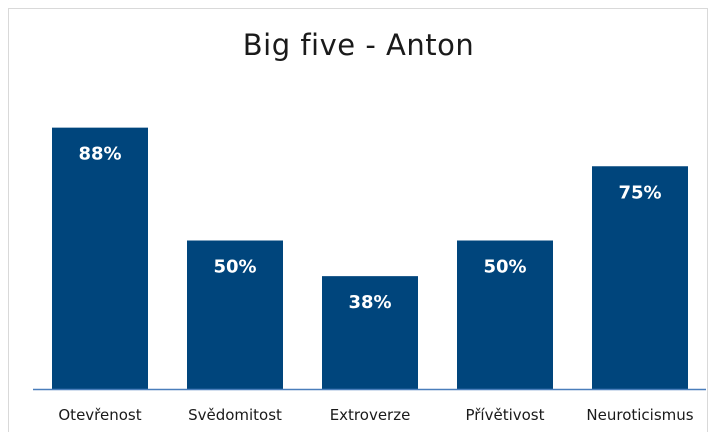 The image size is (717, 433). Describe the element at coordinates (370, 415) in the screenshot. I see `category-label-2: Extroverze` at that location.